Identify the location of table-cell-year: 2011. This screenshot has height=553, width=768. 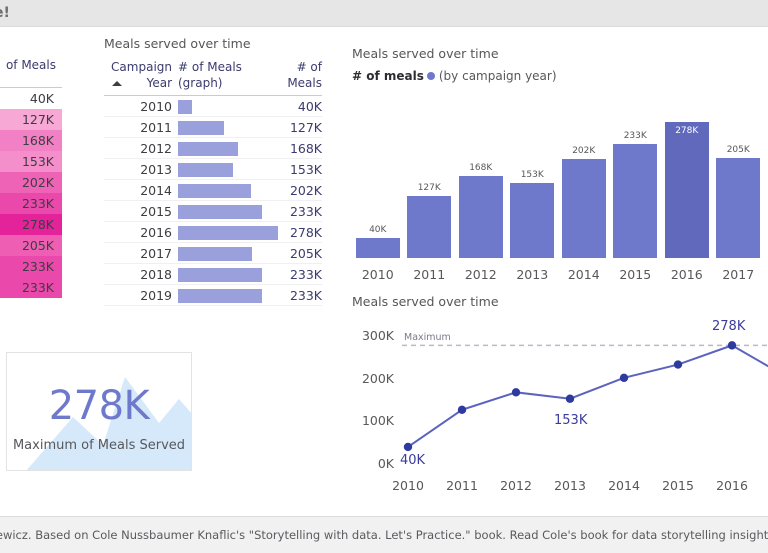
(156, 127).